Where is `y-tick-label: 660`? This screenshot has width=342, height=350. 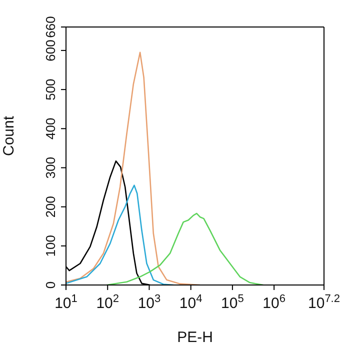
y-tick-label: 660 is located at coordinates (50, 27).